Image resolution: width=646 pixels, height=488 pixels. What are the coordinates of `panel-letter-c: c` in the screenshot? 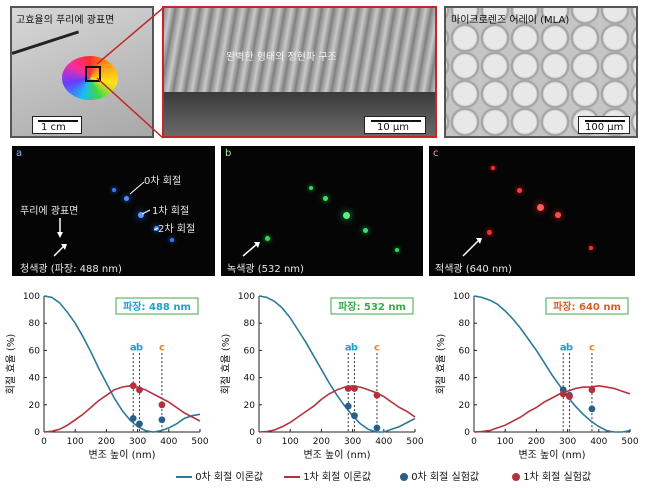 It's located at (436, 153).